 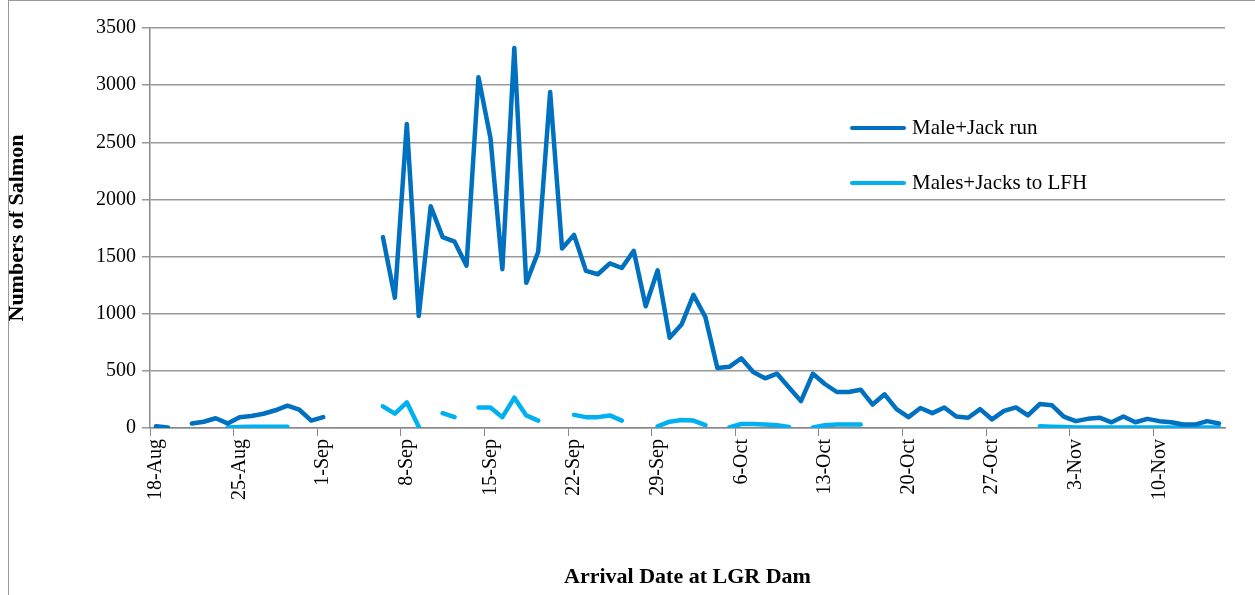 What do you see at coordinates (121, 369) in the screenshot?
I see `y-tick-label: 500` at bounding box center [121, 369].